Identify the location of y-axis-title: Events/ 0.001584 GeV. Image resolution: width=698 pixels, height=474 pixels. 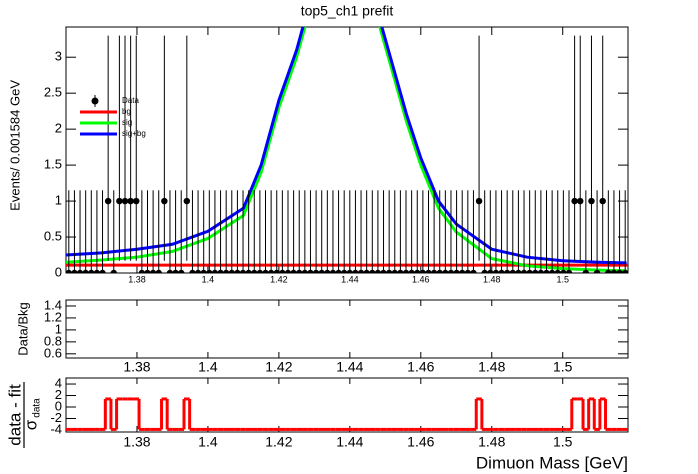
(14, 145).